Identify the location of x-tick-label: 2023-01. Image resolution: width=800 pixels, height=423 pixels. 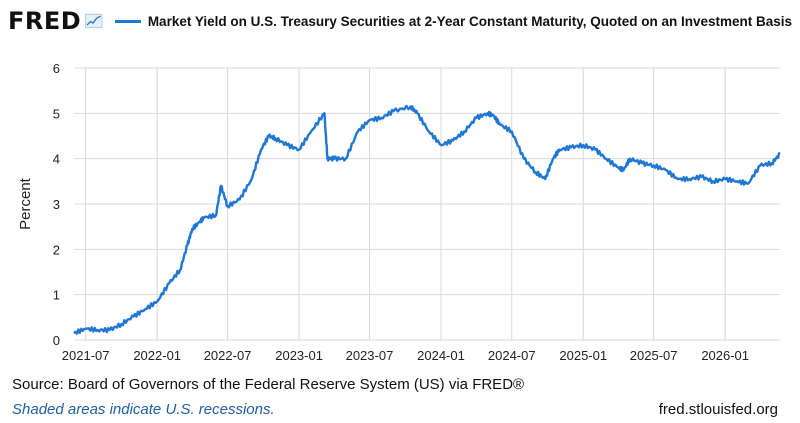
(299, 355).